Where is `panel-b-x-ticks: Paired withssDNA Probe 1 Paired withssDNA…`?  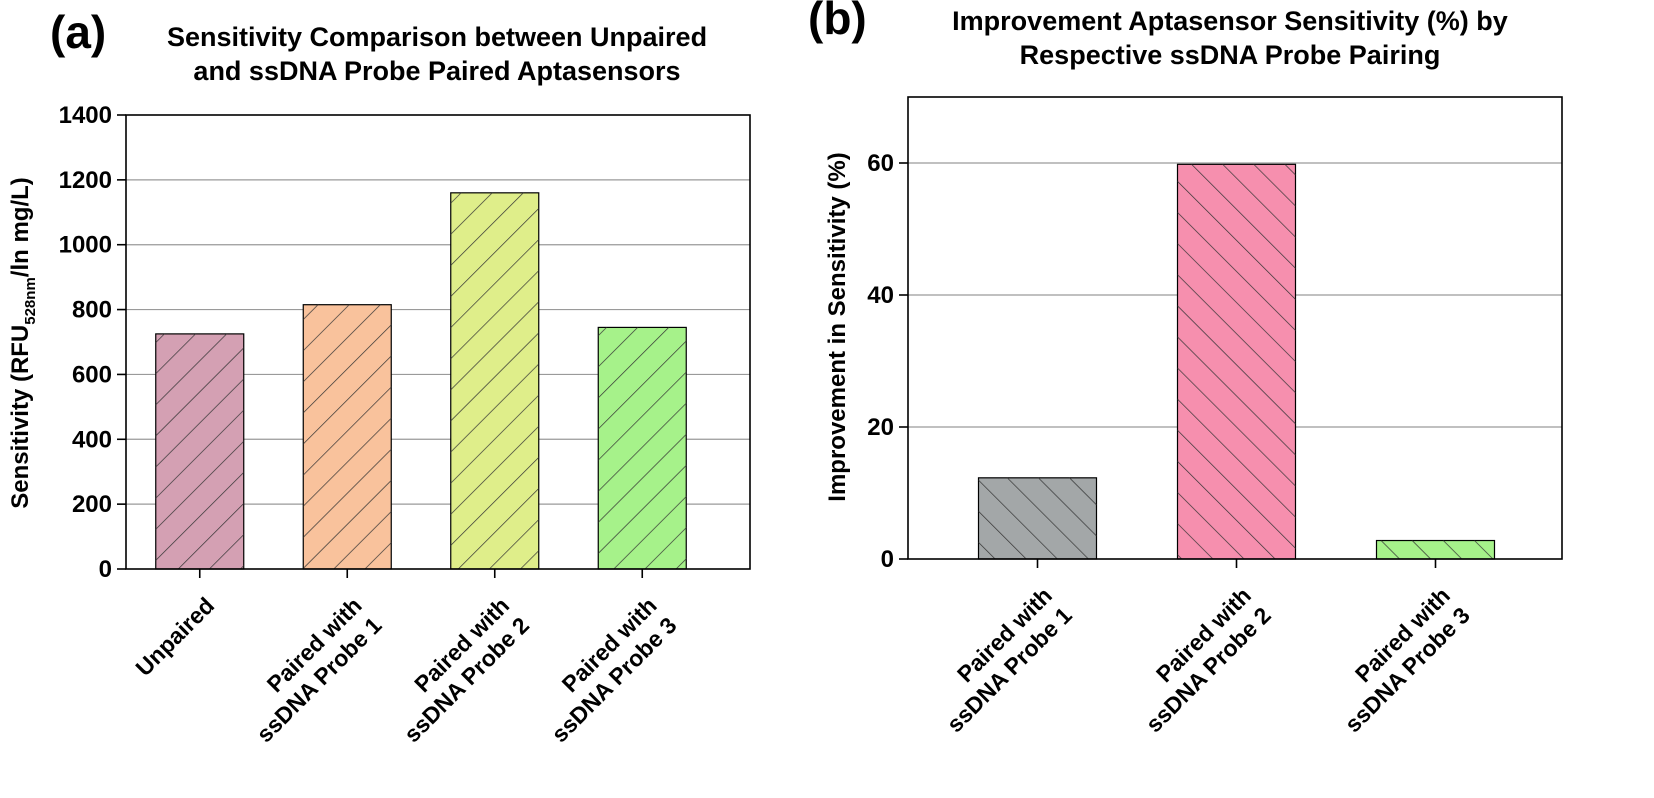
panel-b-x-ticks: Paired withssDNA Probe 1 Paired withssDNA… is located at coordinates (1198, 648).